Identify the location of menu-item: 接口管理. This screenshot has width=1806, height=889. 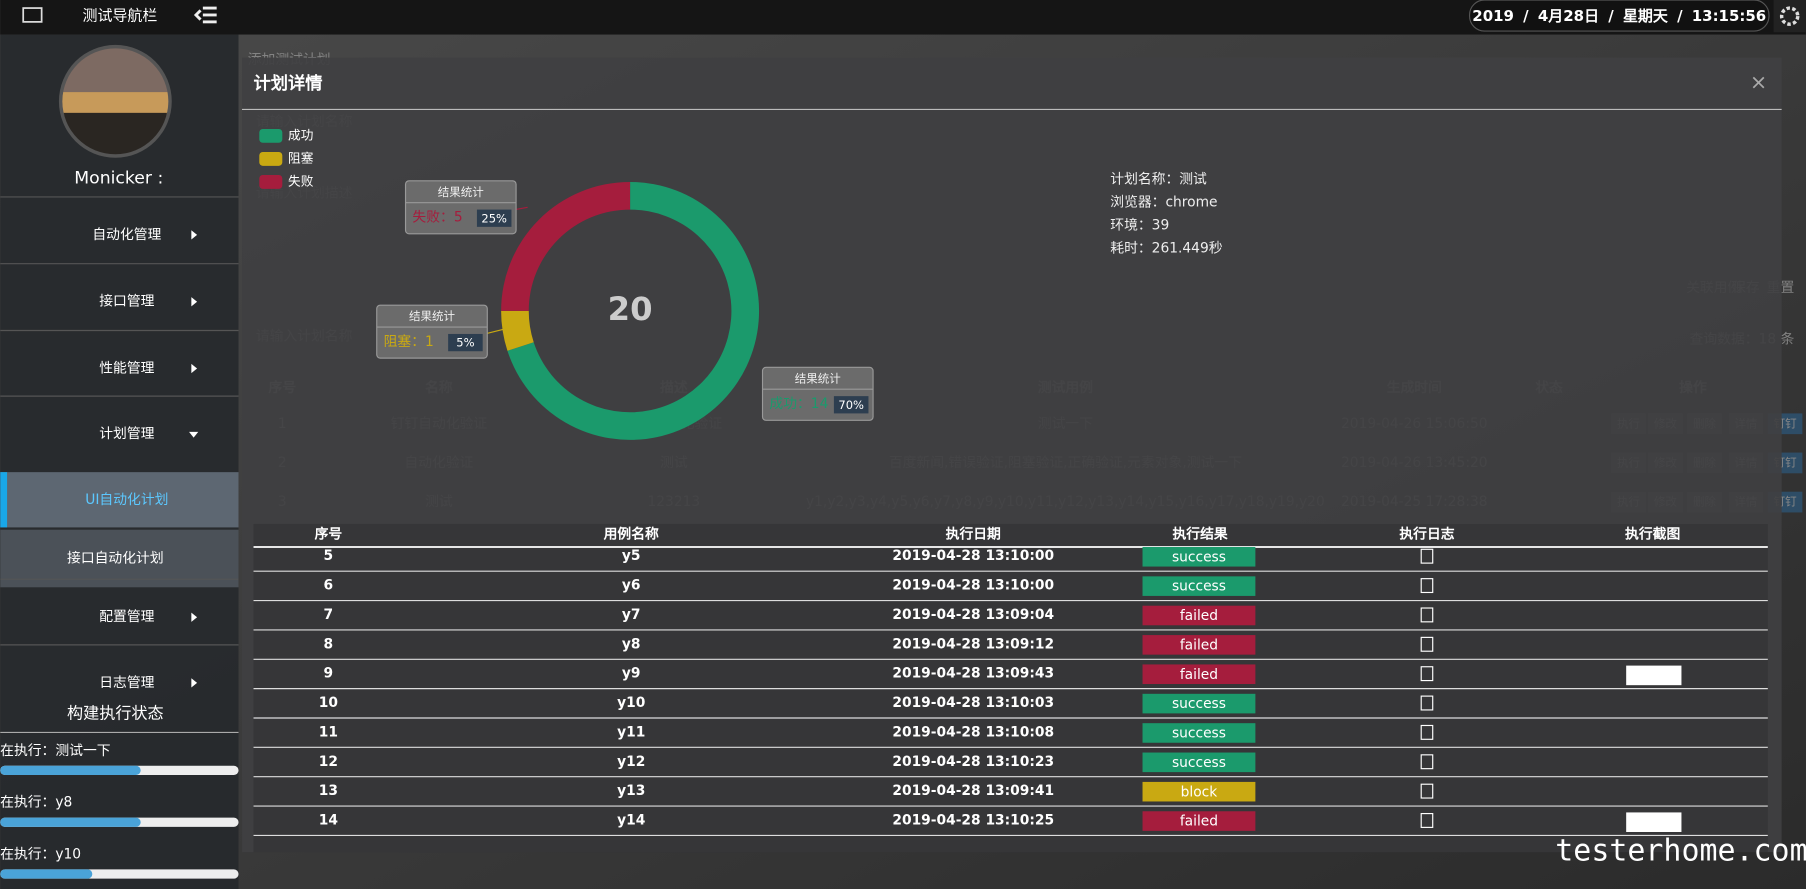
(126, 301).